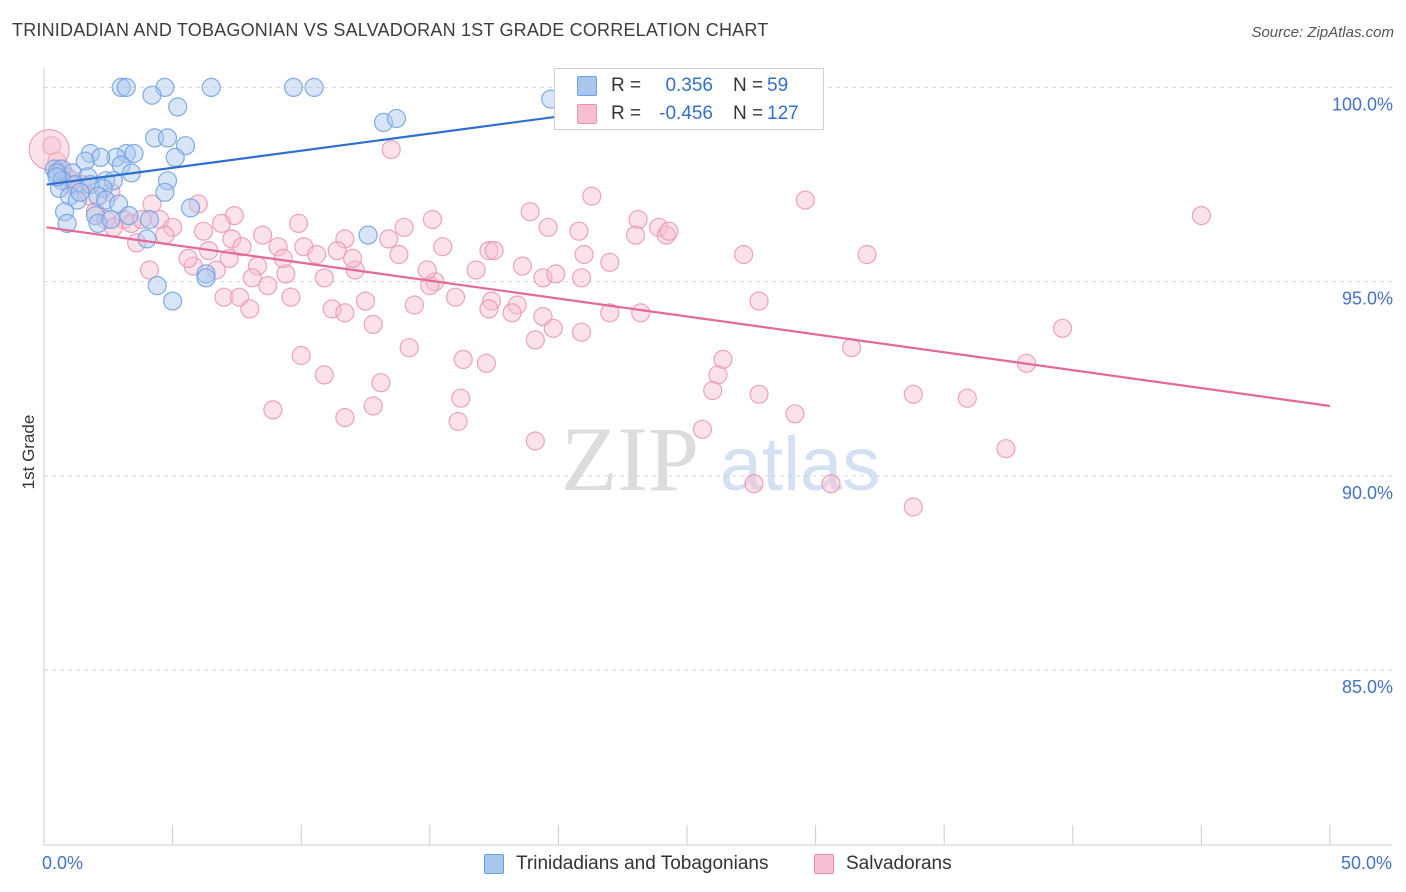  What do you see at coordinates (703, 865) in the screenshot?
I see `series-legend: Trinidadians and Tobagonians Salvadorans` at bounding box center [703, 865].